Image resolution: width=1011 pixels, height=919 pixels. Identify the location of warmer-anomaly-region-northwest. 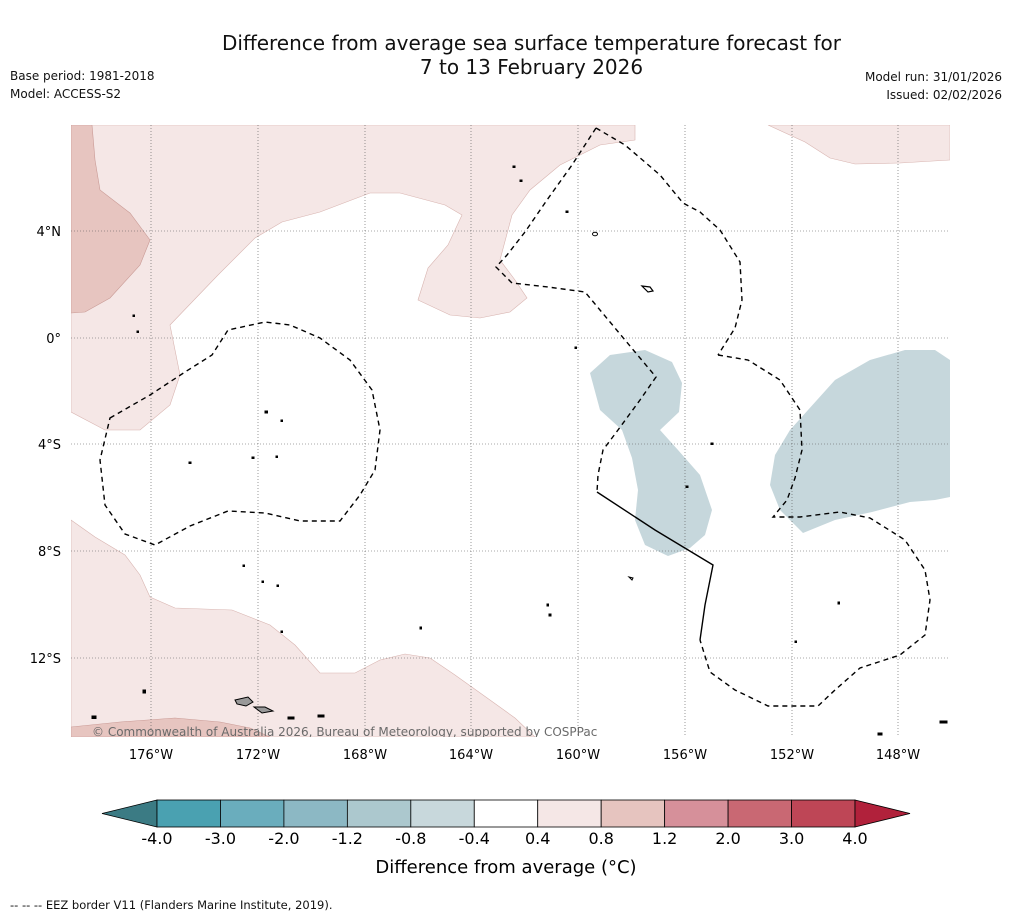
(111, 219).